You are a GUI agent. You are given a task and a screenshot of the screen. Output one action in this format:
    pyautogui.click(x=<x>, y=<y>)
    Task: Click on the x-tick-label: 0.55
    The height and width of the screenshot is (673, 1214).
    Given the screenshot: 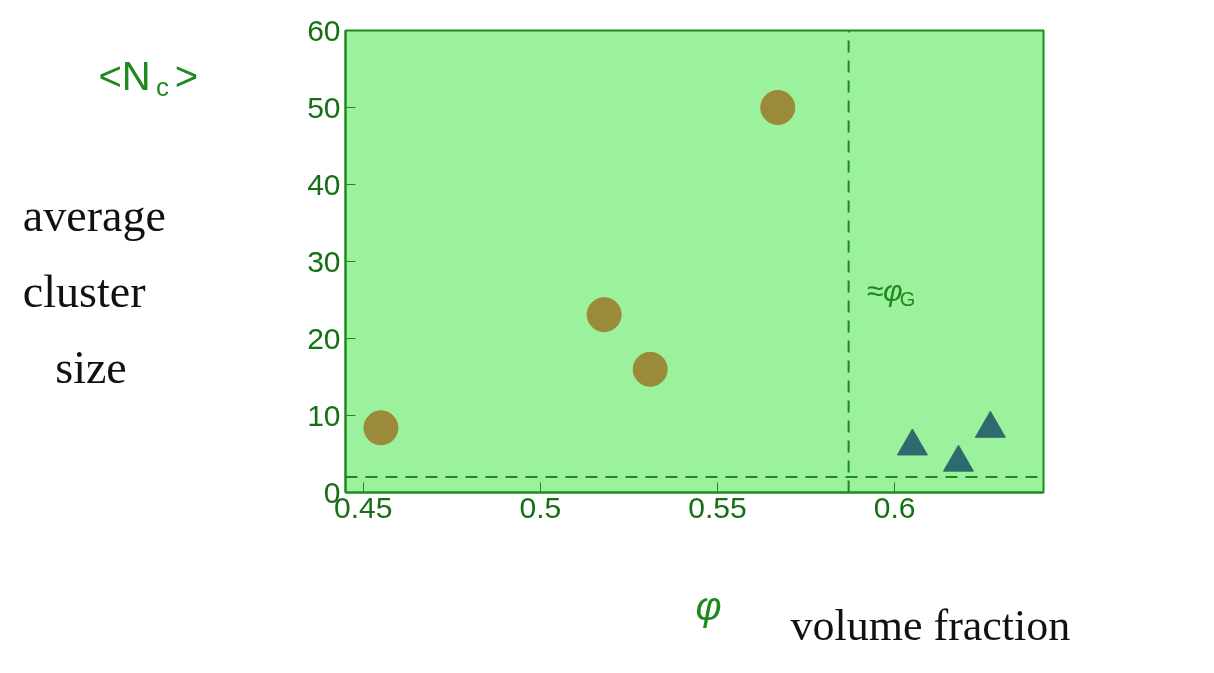 What is the action you would take?
    pyautogui.click(x=717, y=507)
    